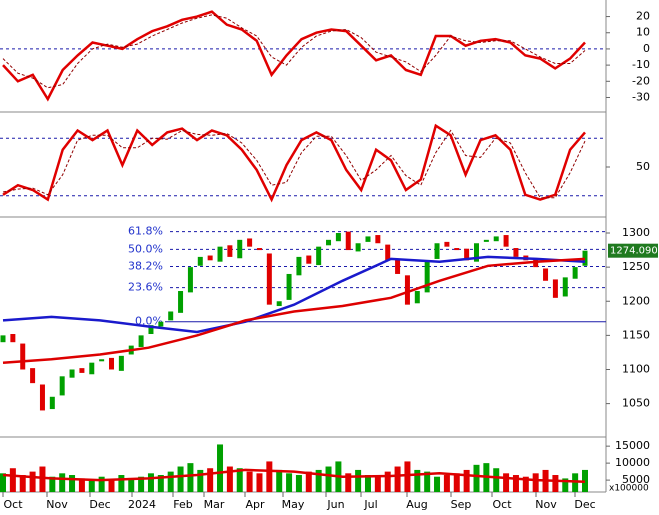 This screenshot has height=515, width=659. What do you see at coordinates (641, 96) in the screenshot?
I see `y-tick-label: -30` at bounding box center [641, 96].